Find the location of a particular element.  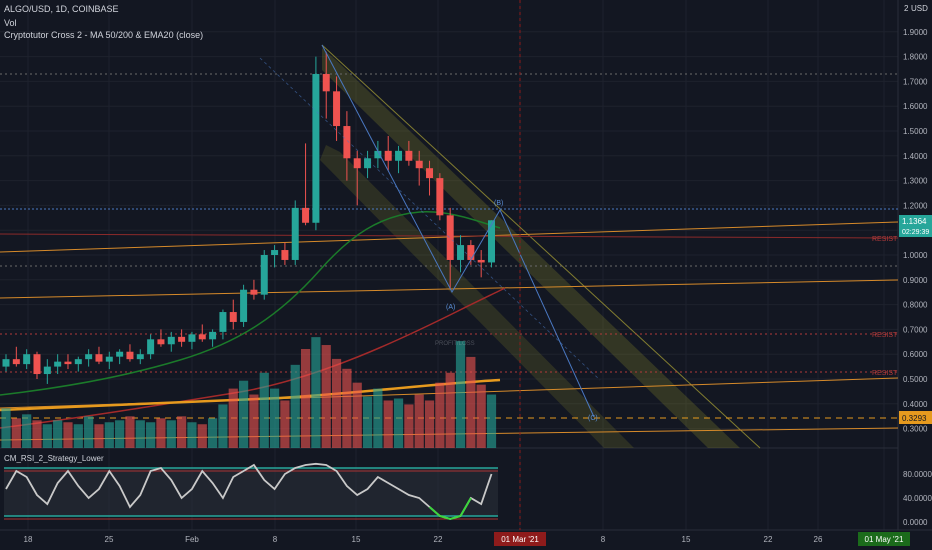

price-tick-label: 0.3000 is located at coordinates (915, 429).